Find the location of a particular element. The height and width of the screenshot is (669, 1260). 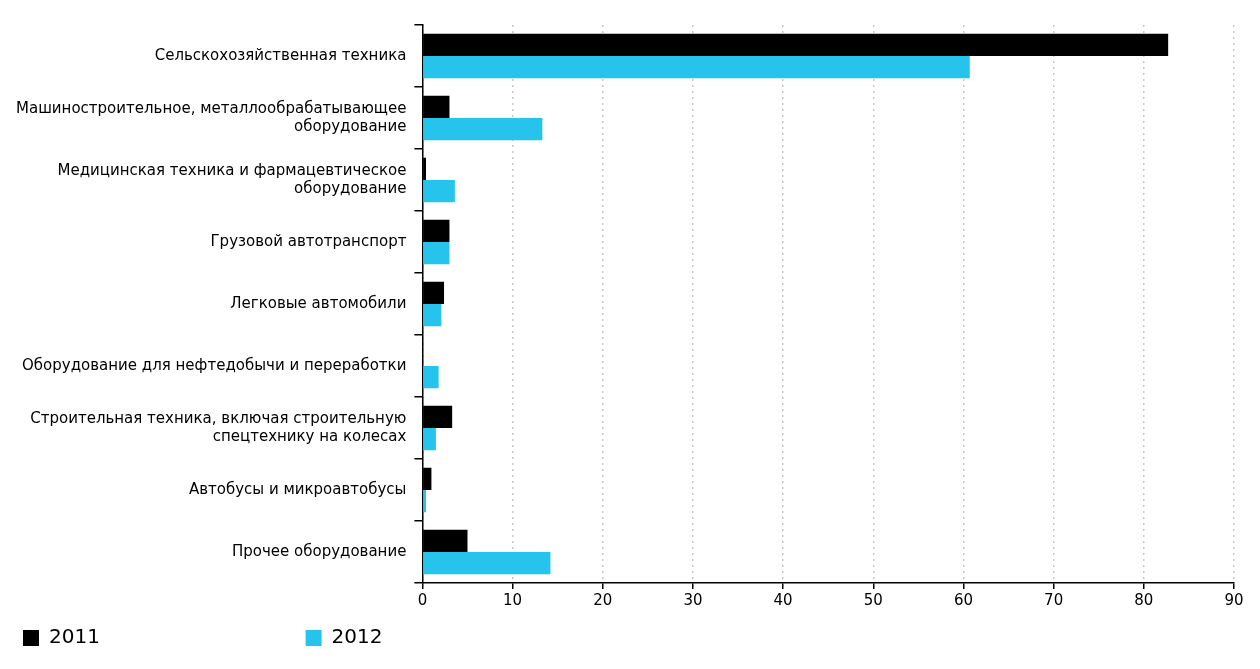

y-tick-label: Машиностроительное, металлообрабатывающее оборудование is located at coordinates (211, 116).